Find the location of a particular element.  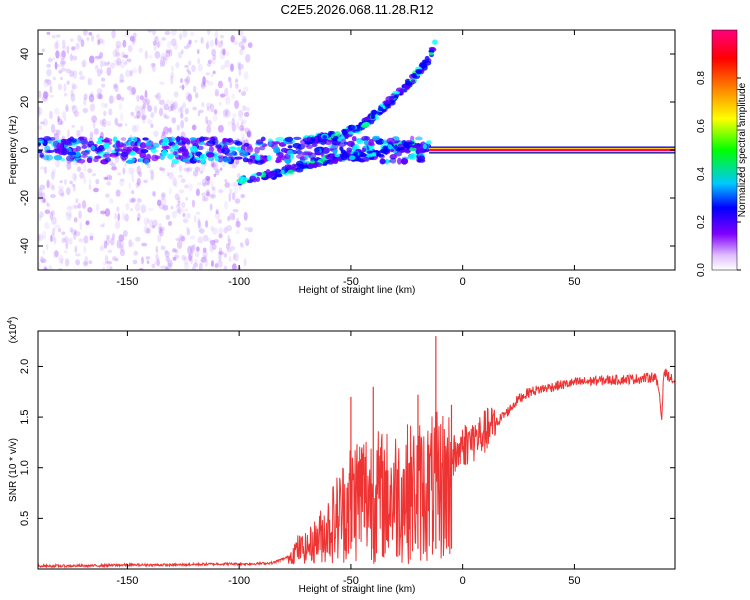

y-tick-label: 40 is located at coordinates (25, 54).